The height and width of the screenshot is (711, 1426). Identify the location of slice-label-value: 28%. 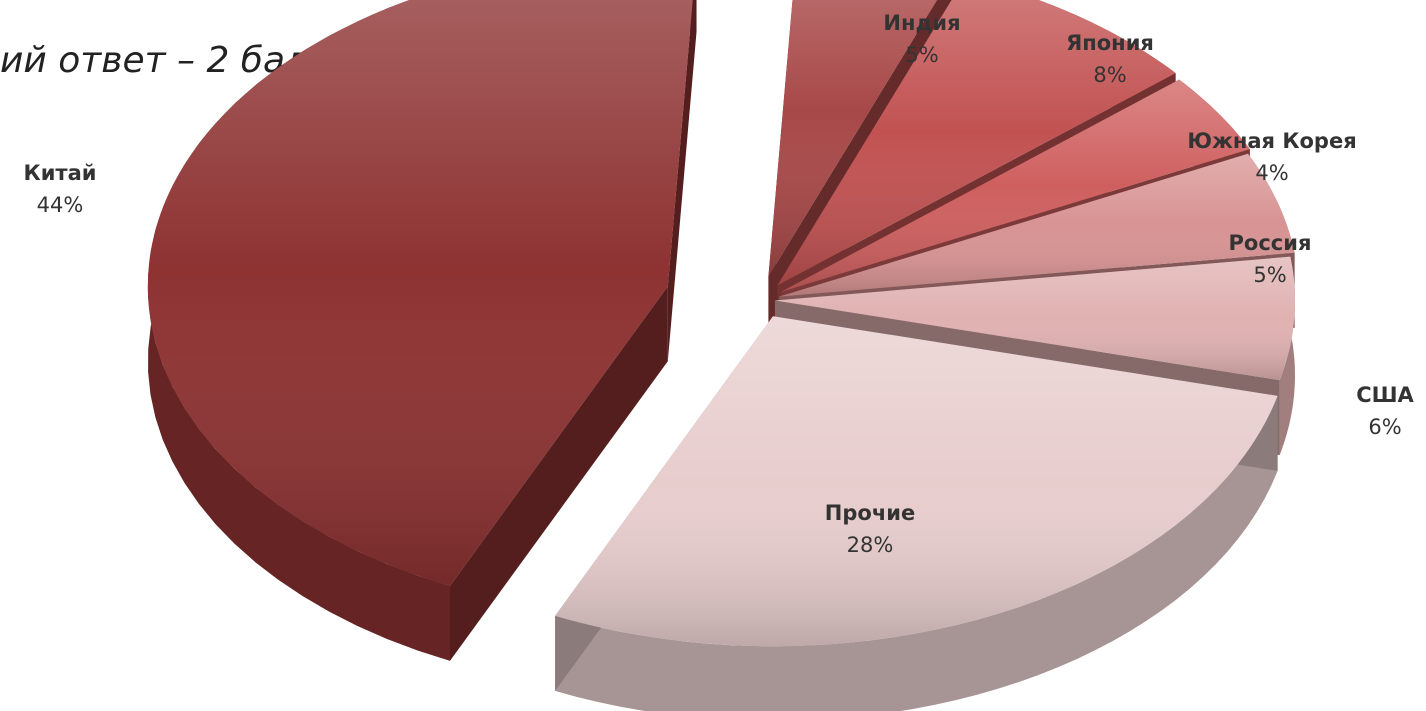
(870, 545).